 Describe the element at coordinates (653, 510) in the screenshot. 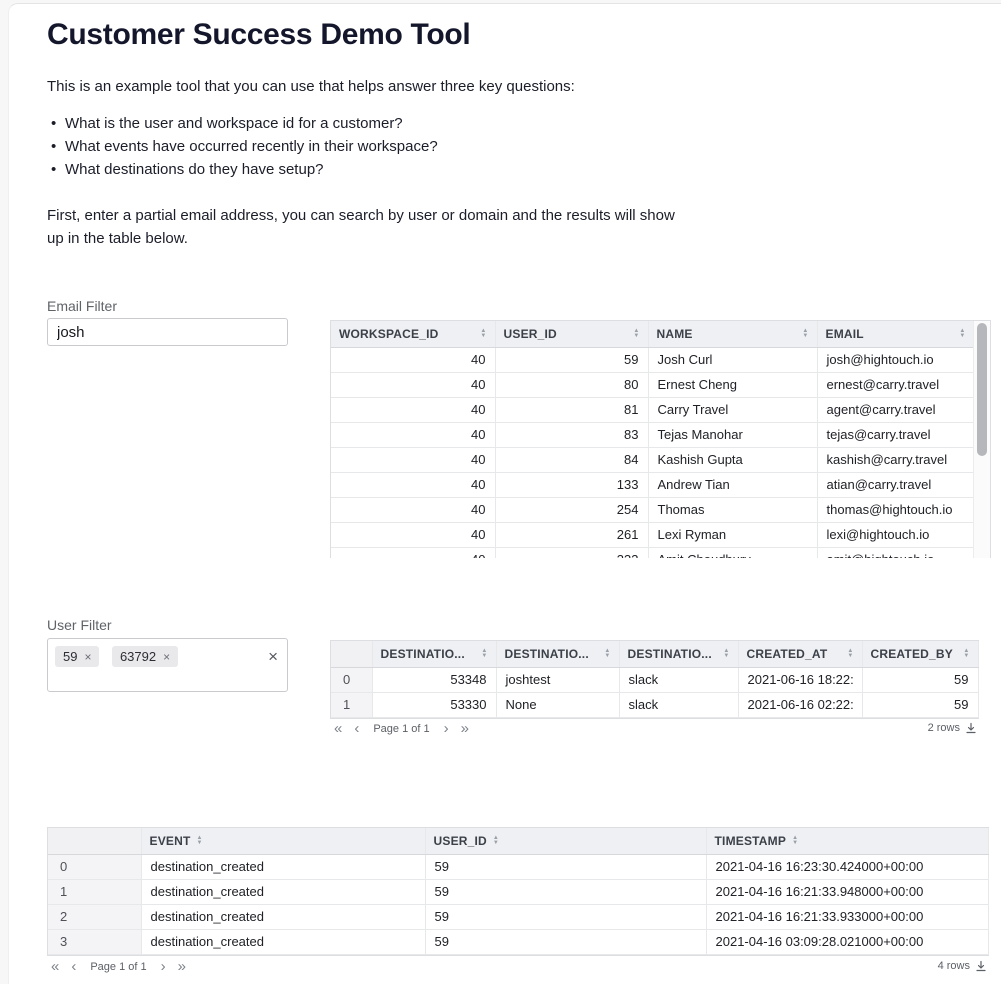

I see `table-row: 40 254 Thomas thomas@hightouch.io` at that location.